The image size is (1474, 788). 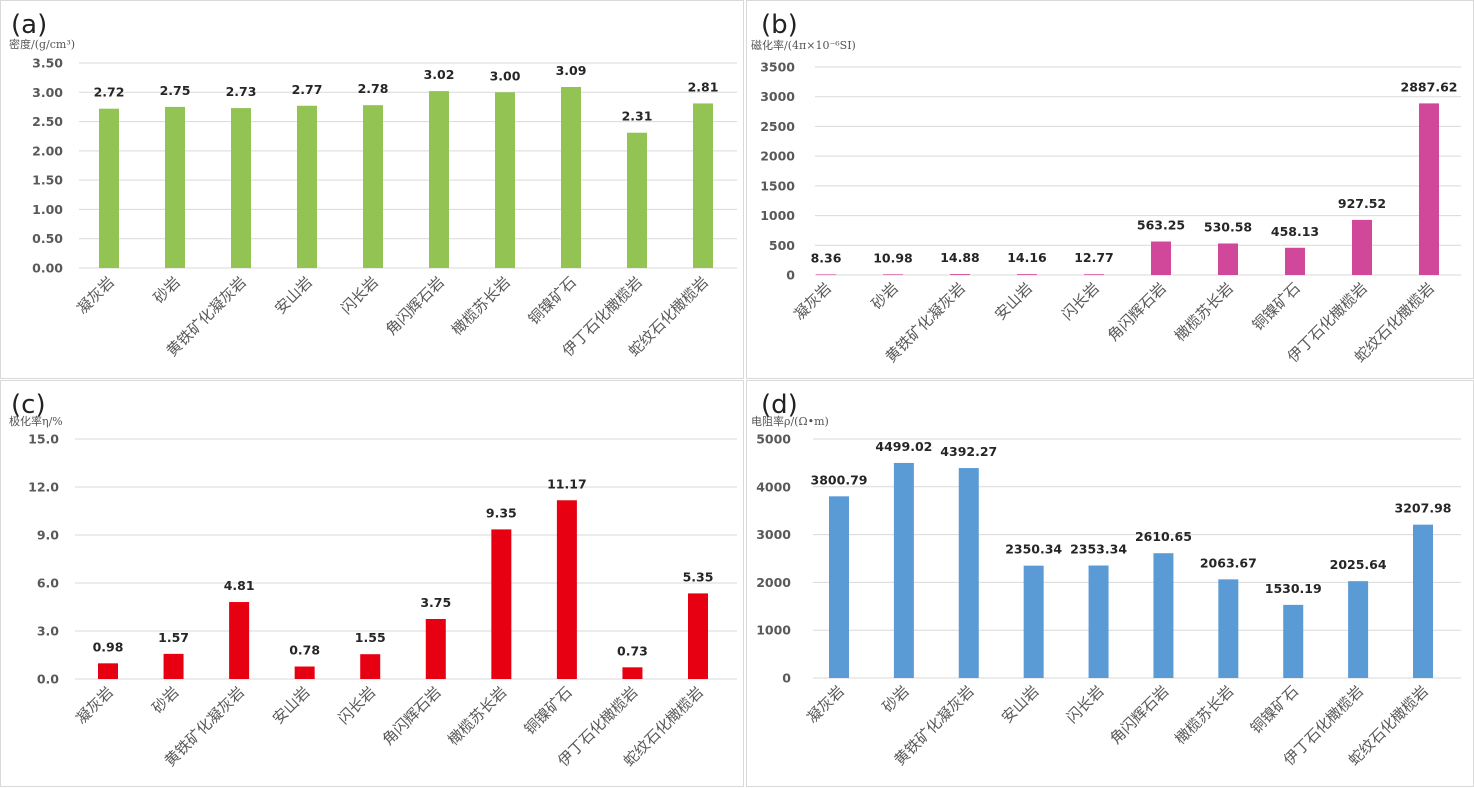 What do you see at coordinates (552, 300) in the screenshot?
I see `x-tick-label: 铜镍矿石` at bounding box center [552, 300].